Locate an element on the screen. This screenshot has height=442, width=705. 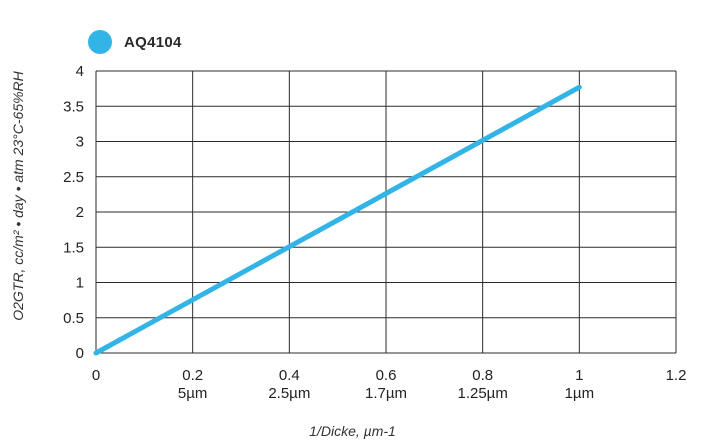
y-tick-label: 0.5 is located at coordinates (73, 318).